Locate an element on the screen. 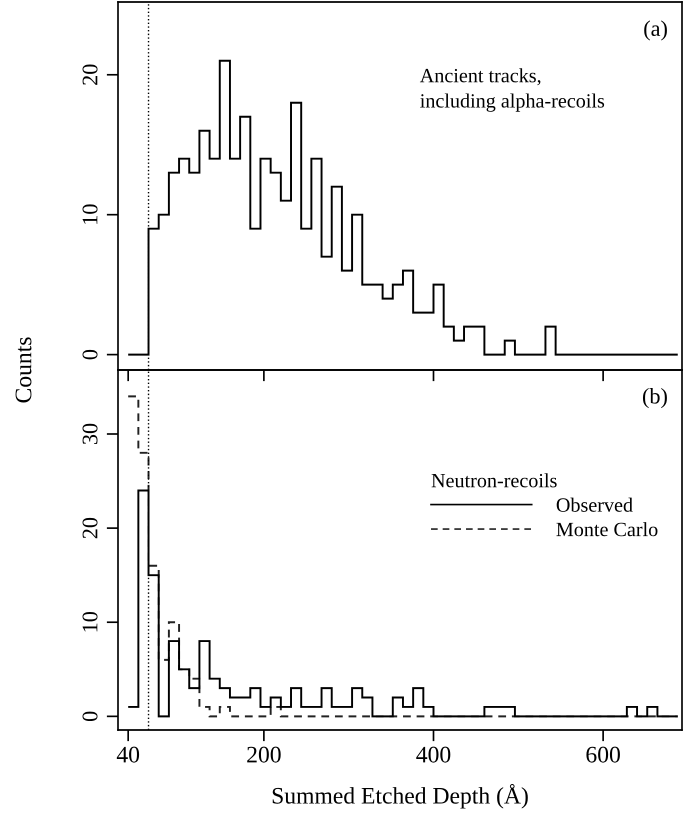  x-tick-label: 200 is located at coordinates (264, 754).